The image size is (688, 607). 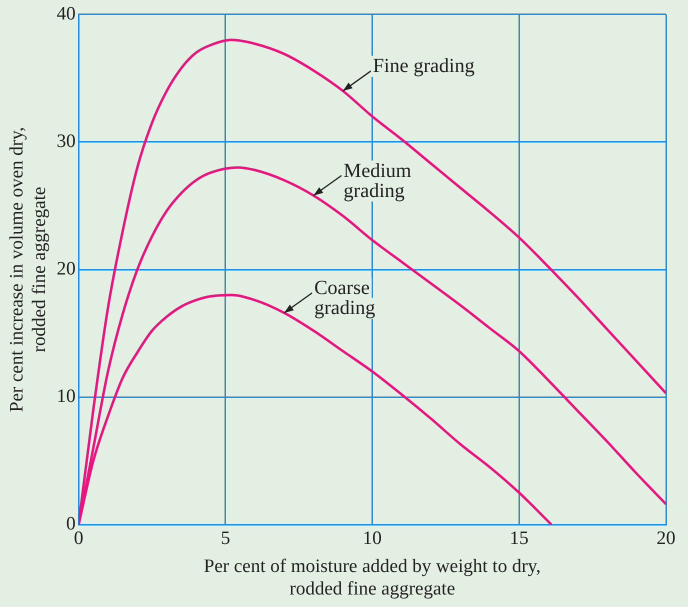 What do you see at coordinates (666, 538) in the screenshot?
I see `x-tick-label: 20` at bounding box center [666, 538].